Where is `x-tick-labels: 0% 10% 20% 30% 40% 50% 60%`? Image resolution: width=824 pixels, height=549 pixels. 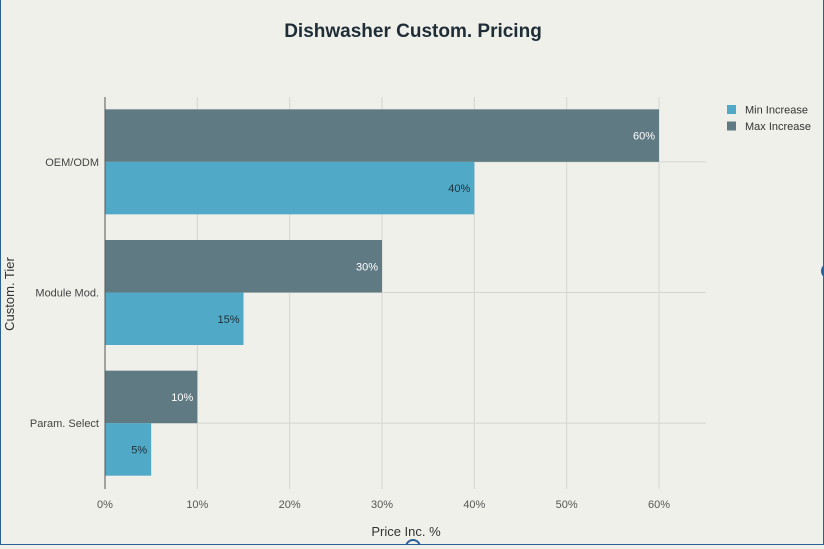 x-tick-labels: 0% 10% 20% 30% 40% 50% 60% is located at coordinates (383, 505).